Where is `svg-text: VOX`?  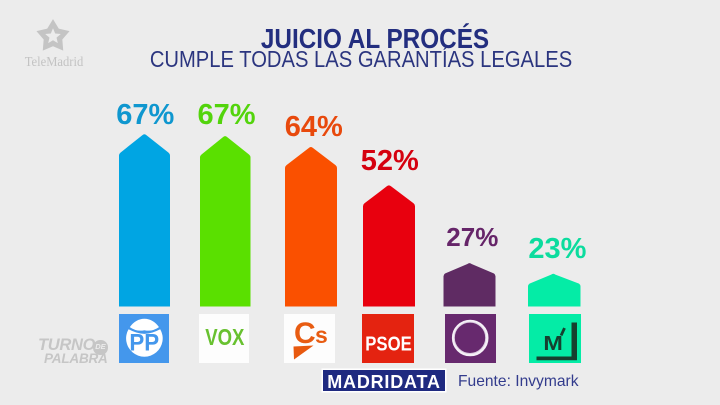 svg-text: VOX is located at coordinates (224, 338).